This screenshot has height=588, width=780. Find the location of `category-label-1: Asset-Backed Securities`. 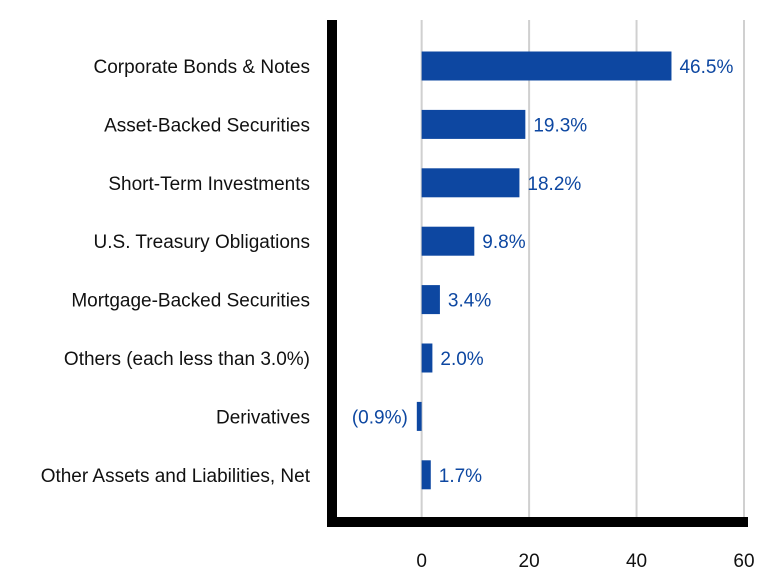

category-label-1: Asset-Backed Securities is located at coordinates (207, 125).